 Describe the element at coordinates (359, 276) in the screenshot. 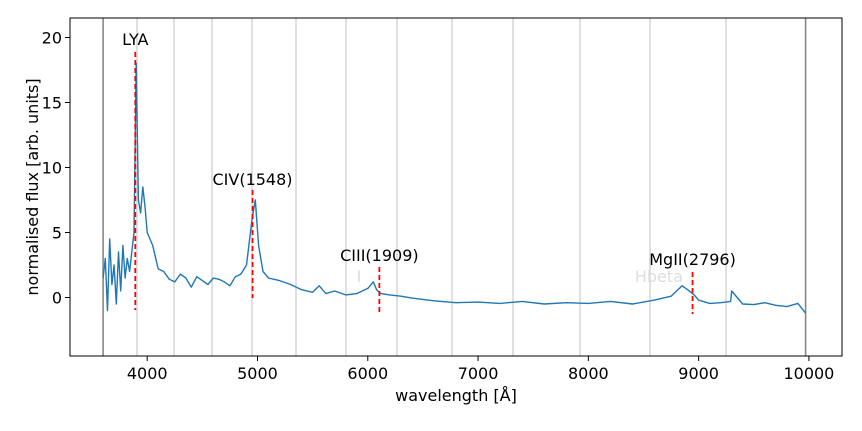

I see `faint-label: I` at that location.